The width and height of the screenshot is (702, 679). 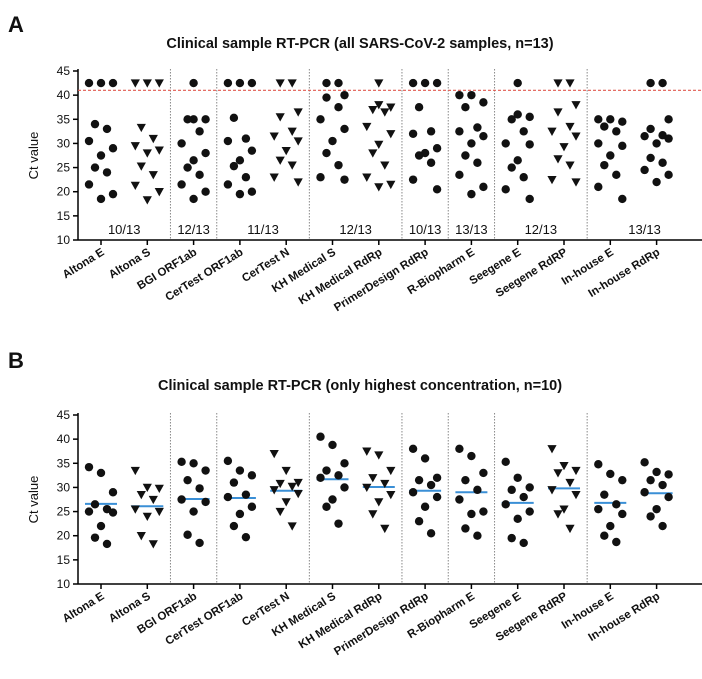 I want to click on y-tick-label: 10, so click(x=64, y=240).